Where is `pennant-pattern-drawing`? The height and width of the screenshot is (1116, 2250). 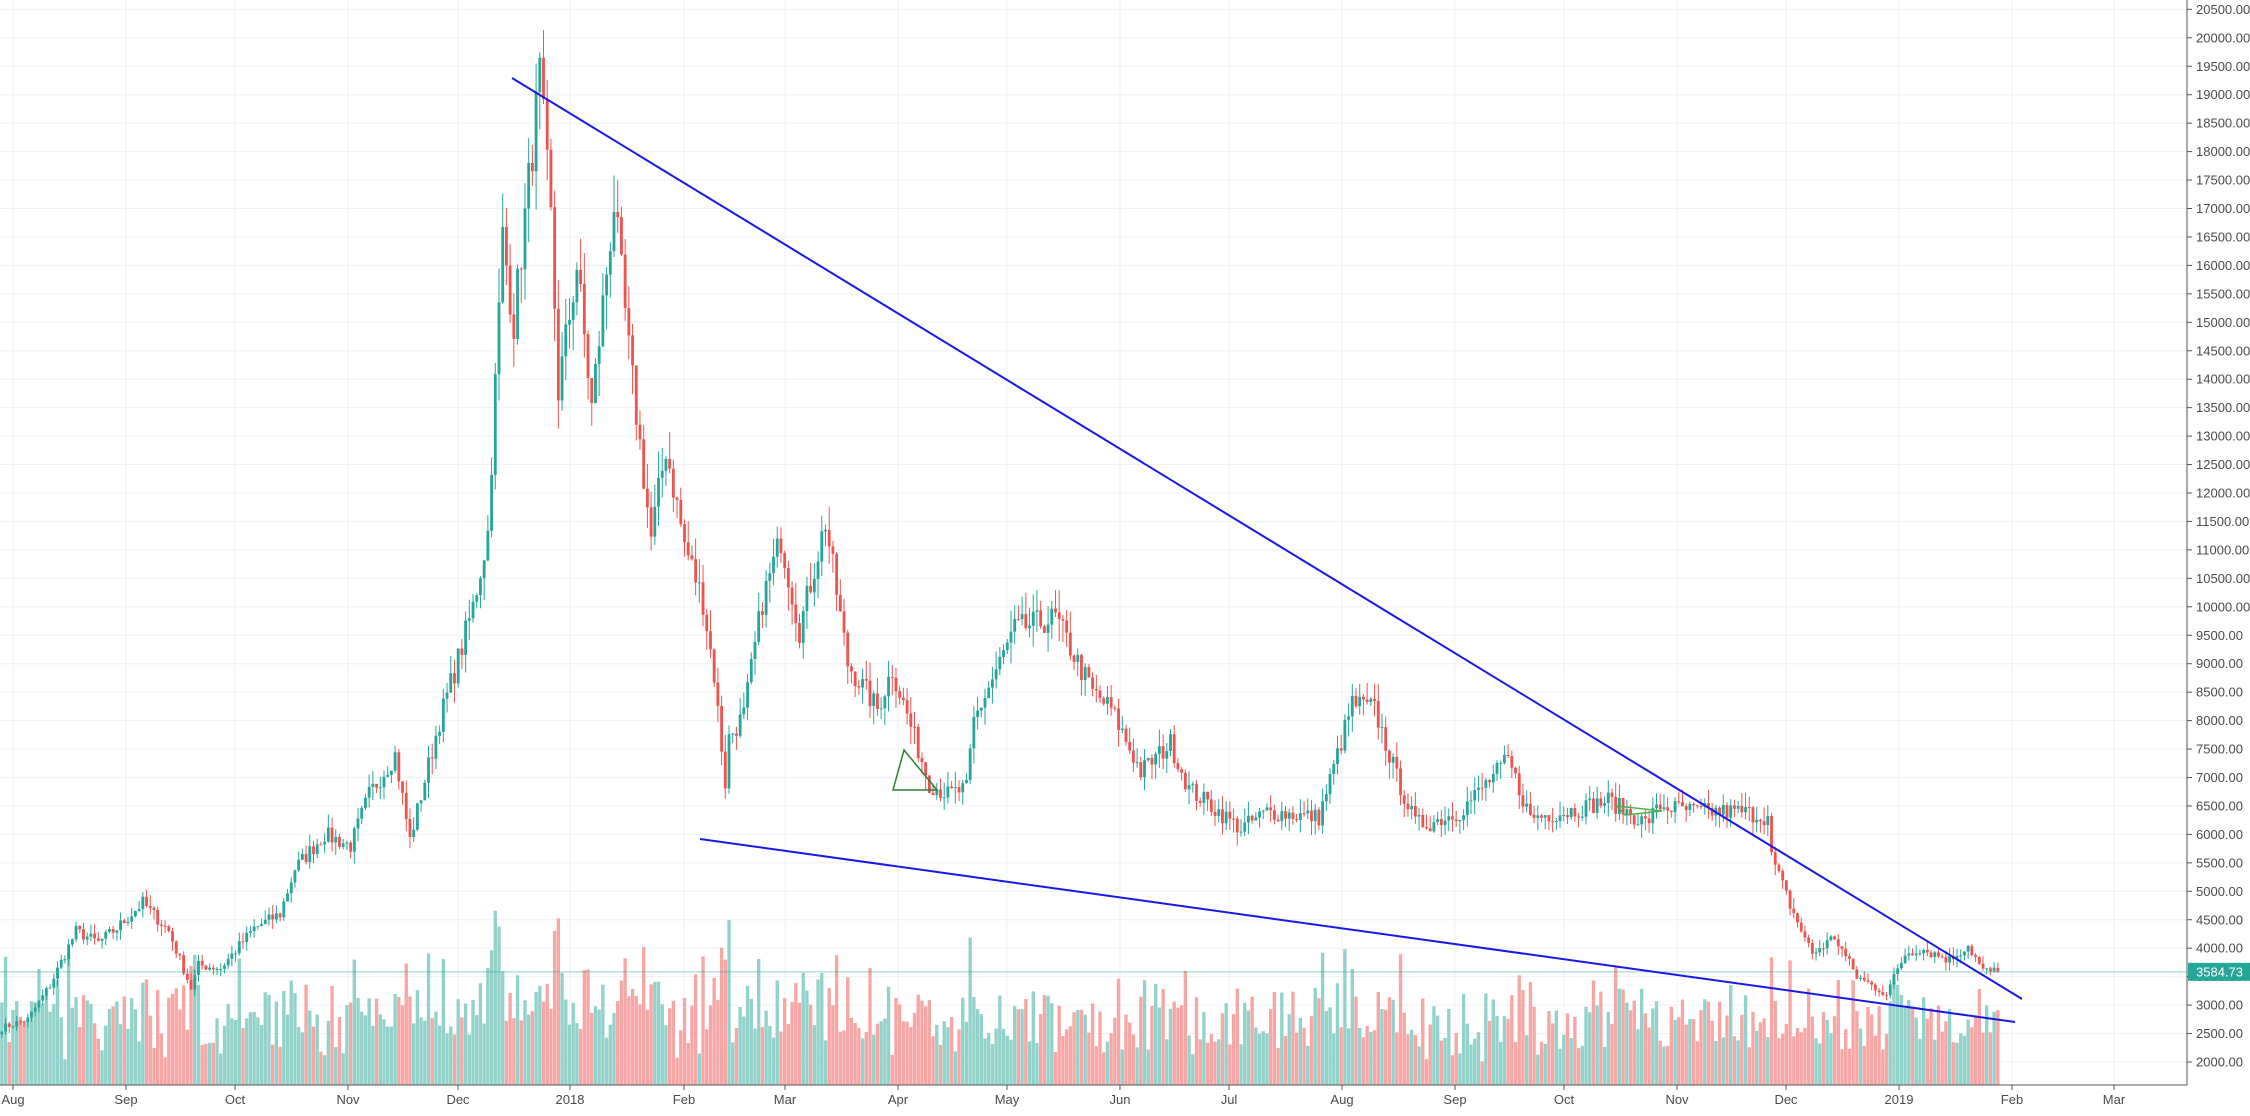 pennant-pattern-drawing is located at coordinates (1639, 810).